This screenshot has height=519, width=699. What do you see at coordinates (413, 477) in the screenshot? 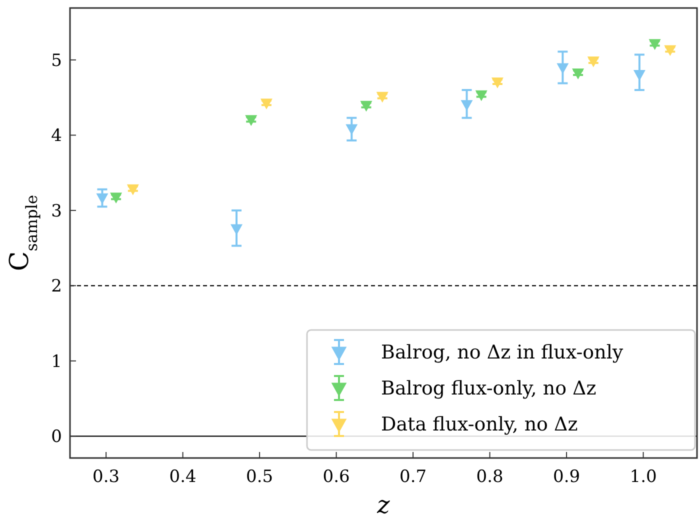
I see `x-tick-label: 0.7` at bounding box center [413, 477].